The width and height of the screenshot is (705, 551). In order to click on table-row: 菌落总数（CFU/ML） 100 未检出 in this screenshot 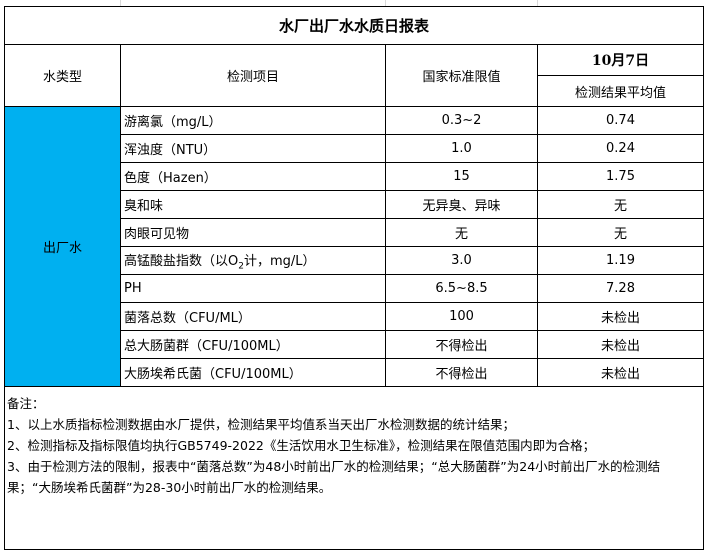, I will do `click(355, 316)`.